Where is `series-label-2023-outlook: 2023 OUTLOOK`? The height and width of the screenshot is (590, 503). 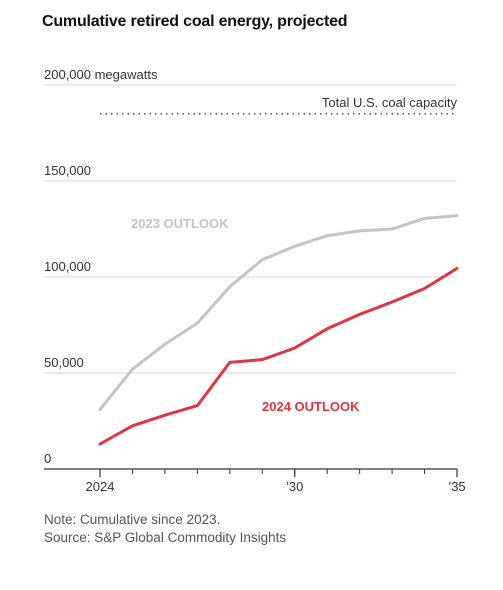
series-label-2023-outlook: 2023 OUTLOOK is located at coordinates (180, 223).